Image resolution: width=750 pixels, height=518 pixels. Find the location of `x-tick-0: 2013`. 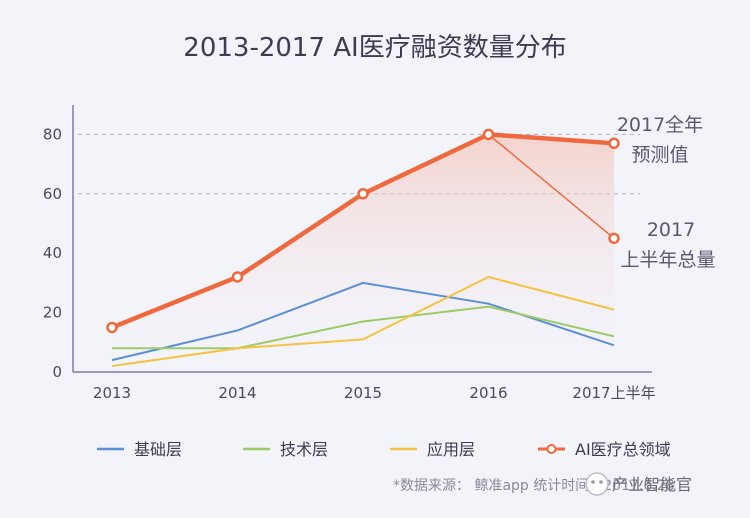

x-tick-0: 2013 is located at coordinates (112, 393).